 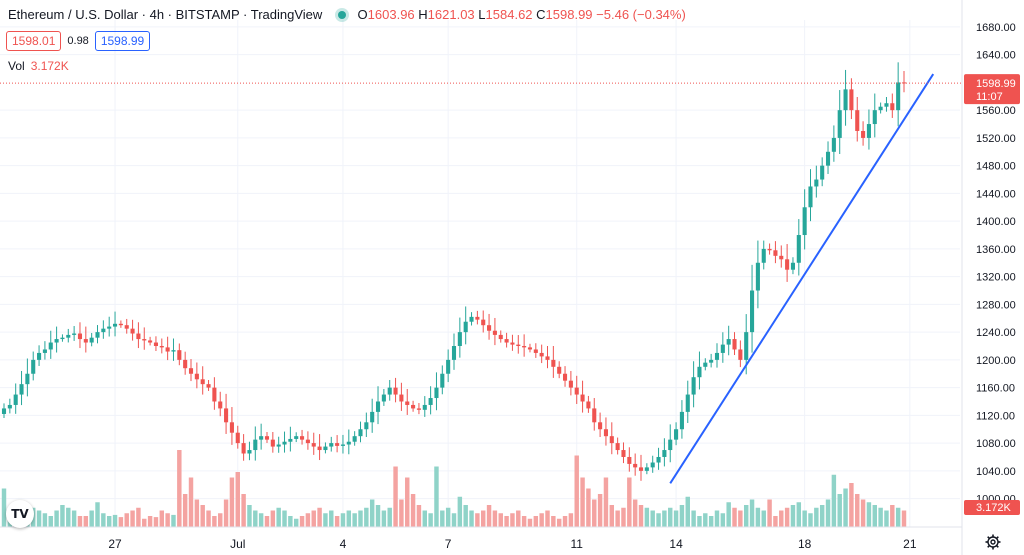 I want to click on time-tick-label: 11, so click(x=576, y=544).